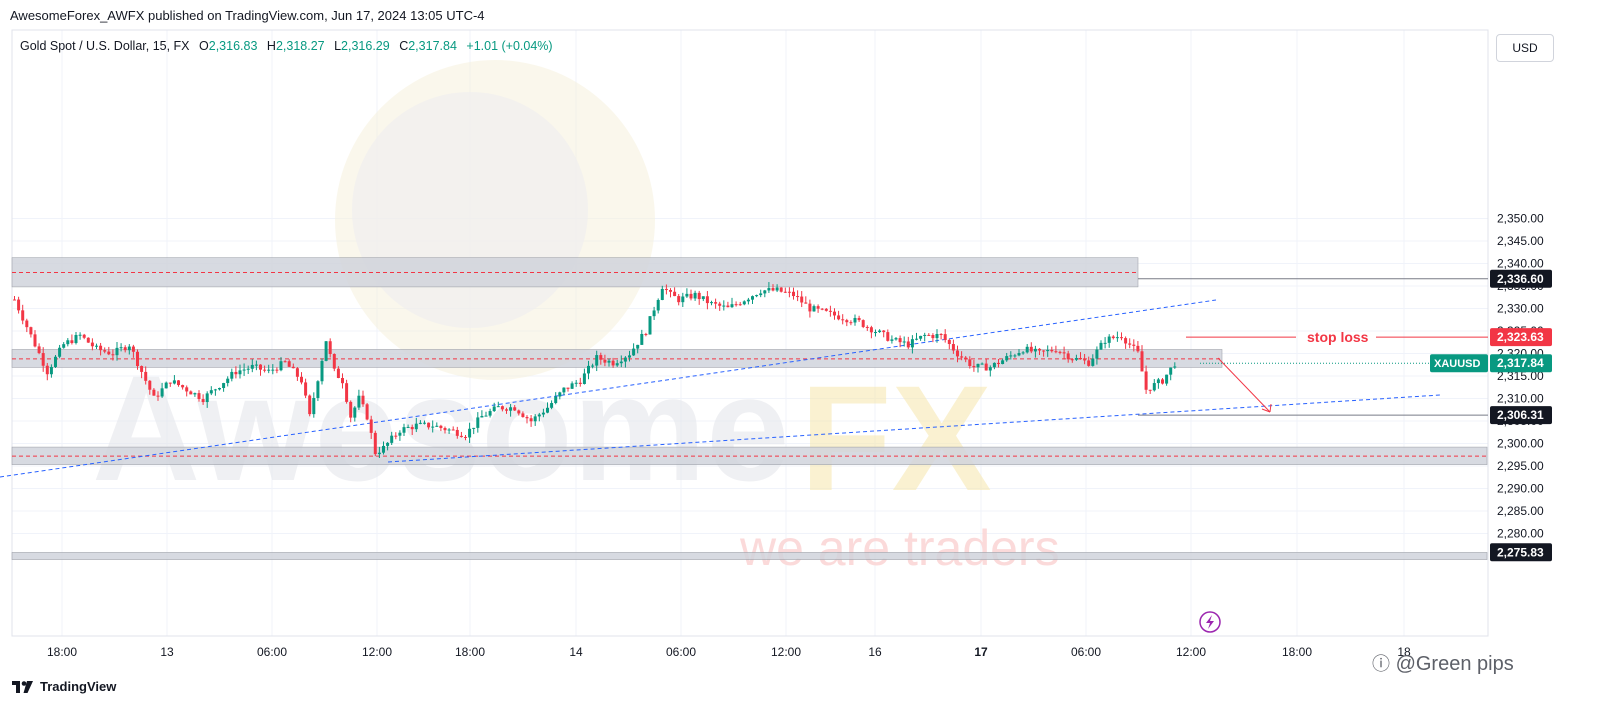 Image resolution: width=1600 pixels, height=719 pixels. I want to click on price-label-text: 2,317.84, so click(1520, 363).